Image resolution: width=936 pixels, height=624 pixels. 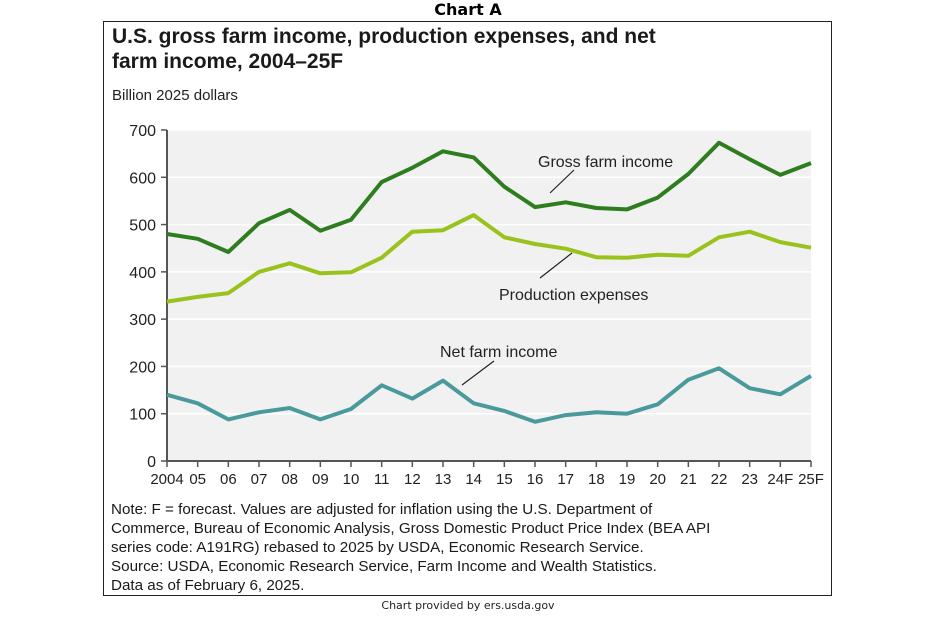 I want to click on x-tick-label: 05, so click(x=197, y=479).